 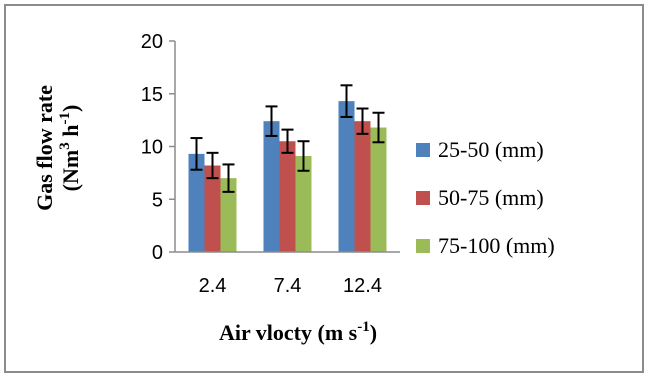 What do you see at coordinates (287, 138) in the screenshot?
I see `error-bars` at bounding box center [287, 138].